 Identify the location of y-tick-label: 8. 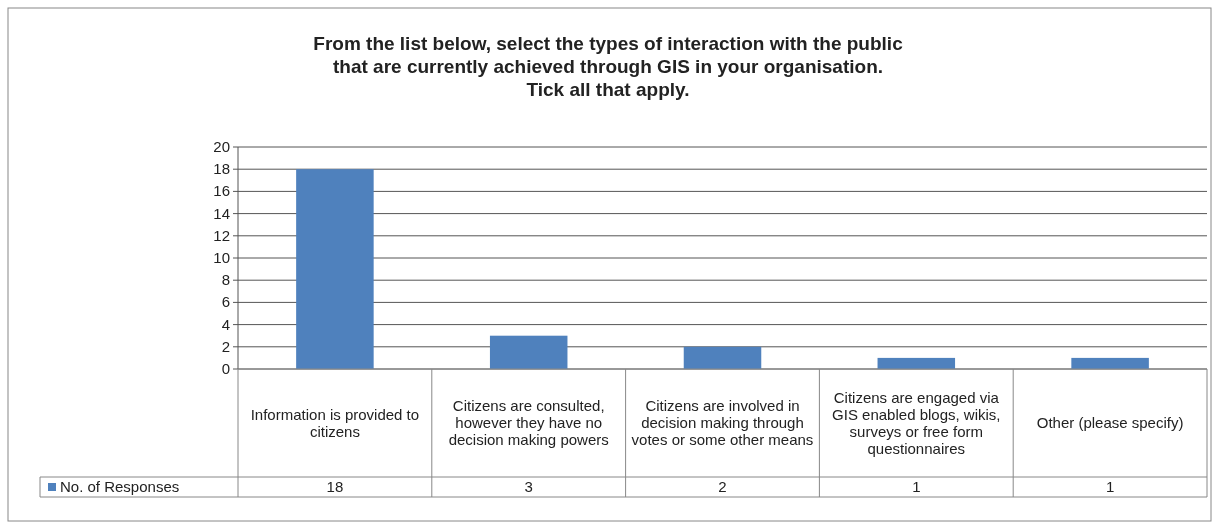
(225, 280).